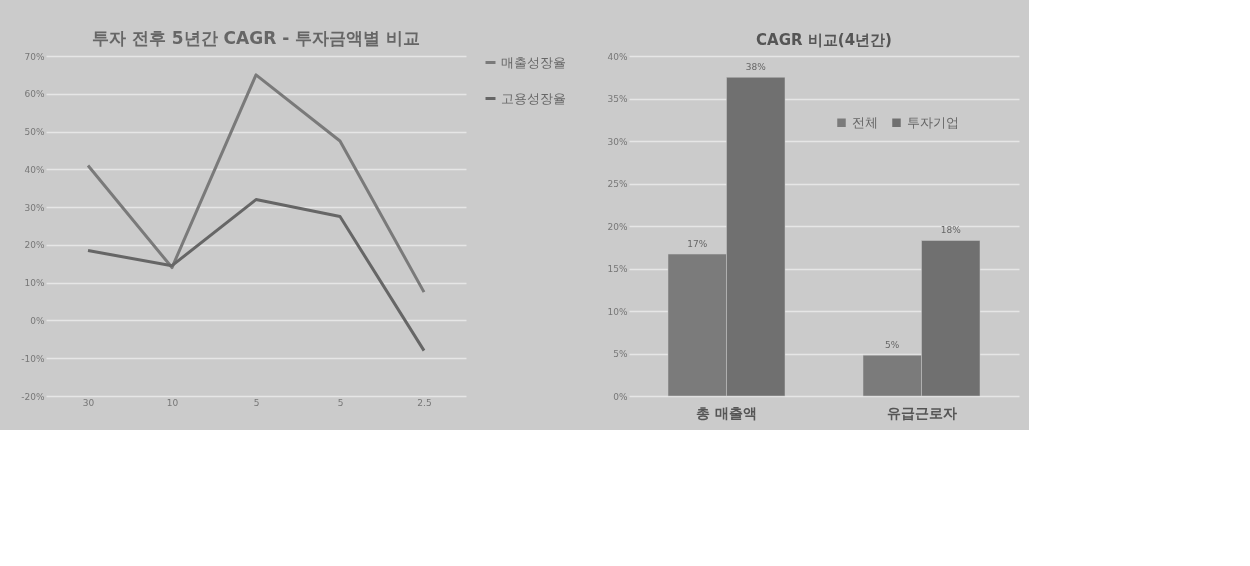  Describe the element at coordinates (951, 230) in the screenshot. I see `data-label: 18%` at that location.